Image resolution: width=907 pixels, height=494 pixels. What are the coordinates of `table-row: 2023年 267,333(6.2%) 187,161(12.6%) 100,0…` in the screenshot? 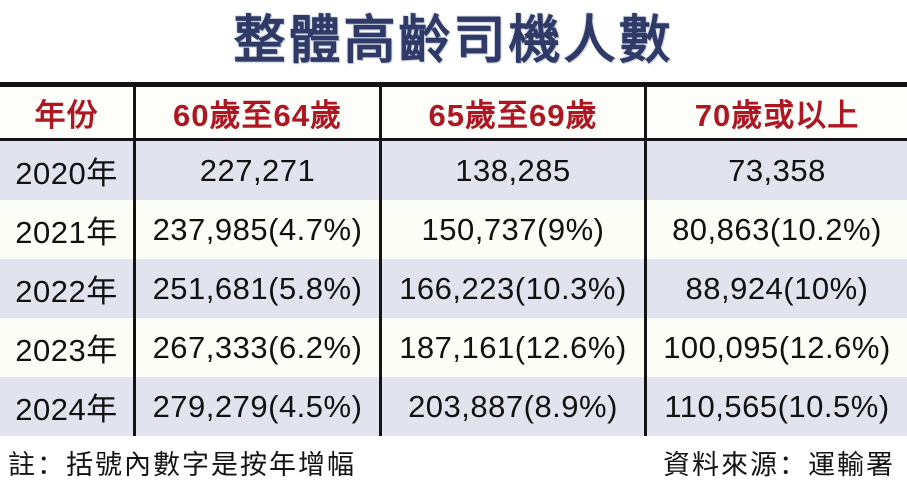 It's located at (453, 347).